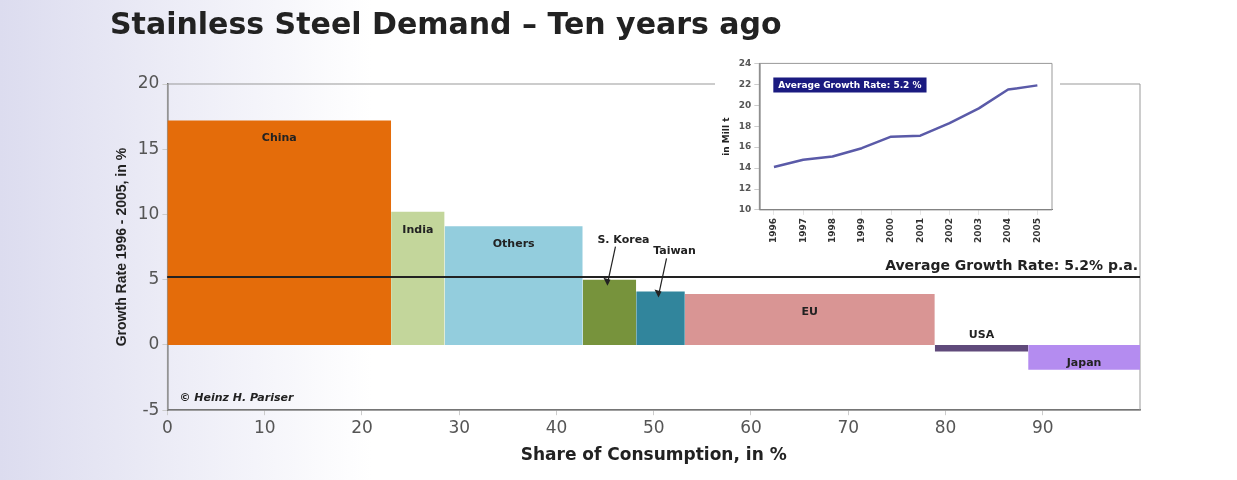 Image resolution: width=1237 pixels, height=480 pixels. I want to click on series-label: India, so click(418, 229).